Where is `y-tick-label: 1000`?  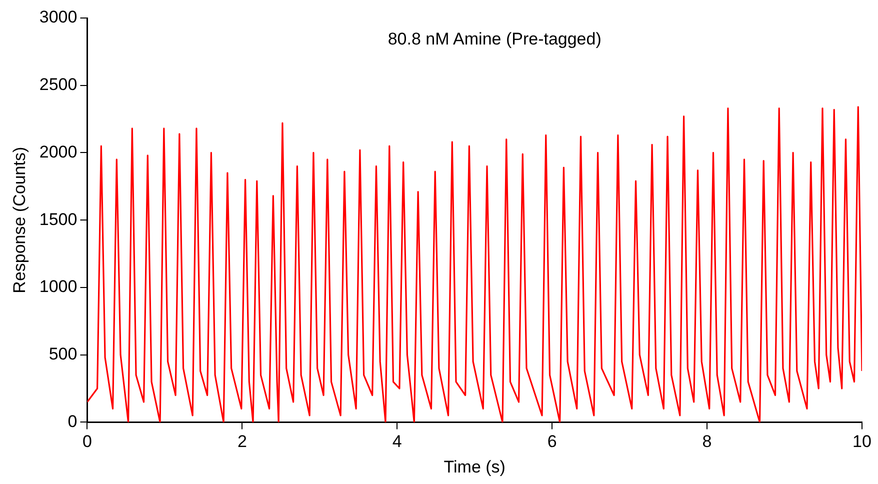
y-tick-label: 1000 is located at coordinates (58, 286).